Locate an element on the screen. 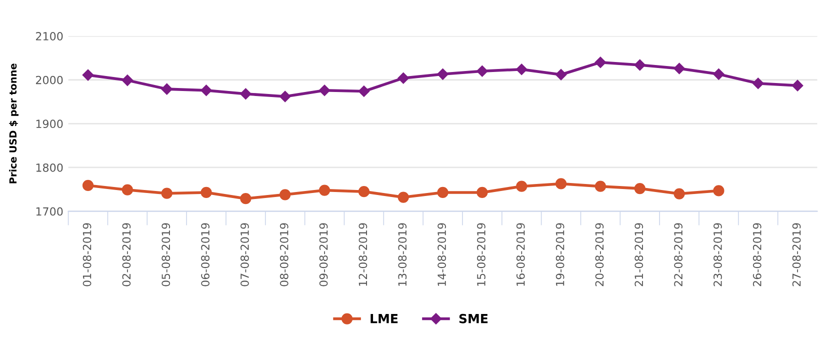  x-tick-label: 01-08-2019 is located at coordinates (87, 254).